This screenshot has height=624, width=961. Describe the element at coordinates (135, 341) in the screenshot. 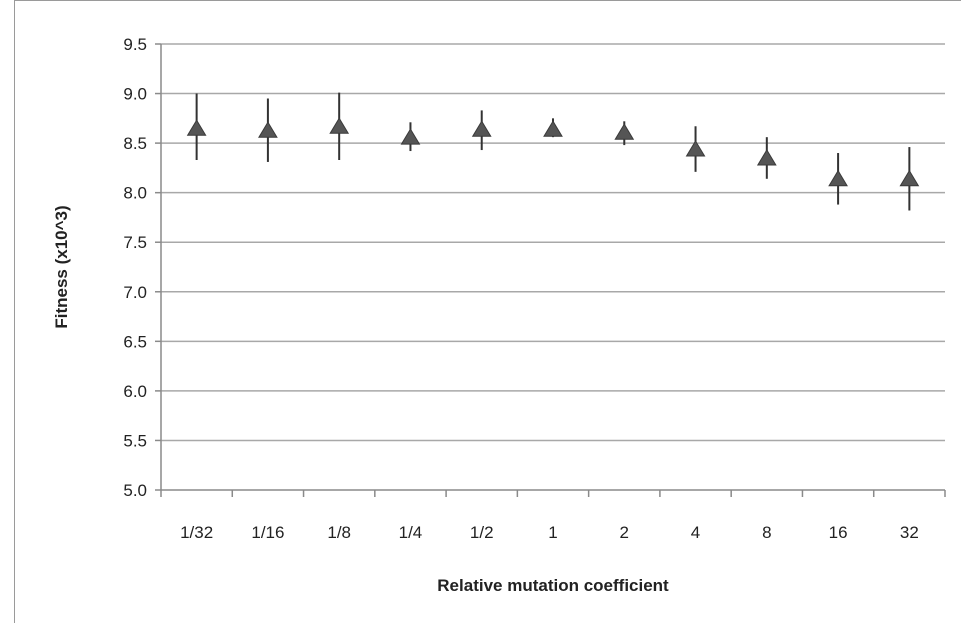

I see `y-tick-label: 6.5` at that location.